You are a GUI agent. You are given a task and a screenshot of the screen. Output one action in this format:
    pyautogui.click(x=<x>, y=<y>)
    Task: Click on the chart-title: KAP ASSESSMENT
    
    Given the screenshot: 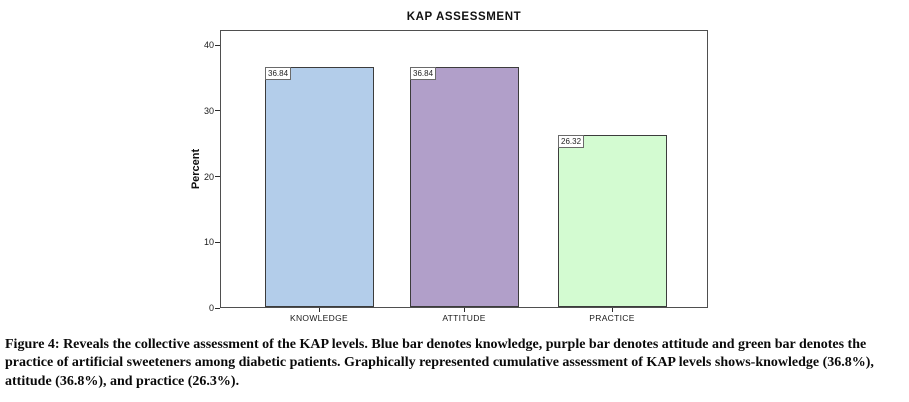 What is the action you would take?
    pyautogui.click(x=464, y=17)
    